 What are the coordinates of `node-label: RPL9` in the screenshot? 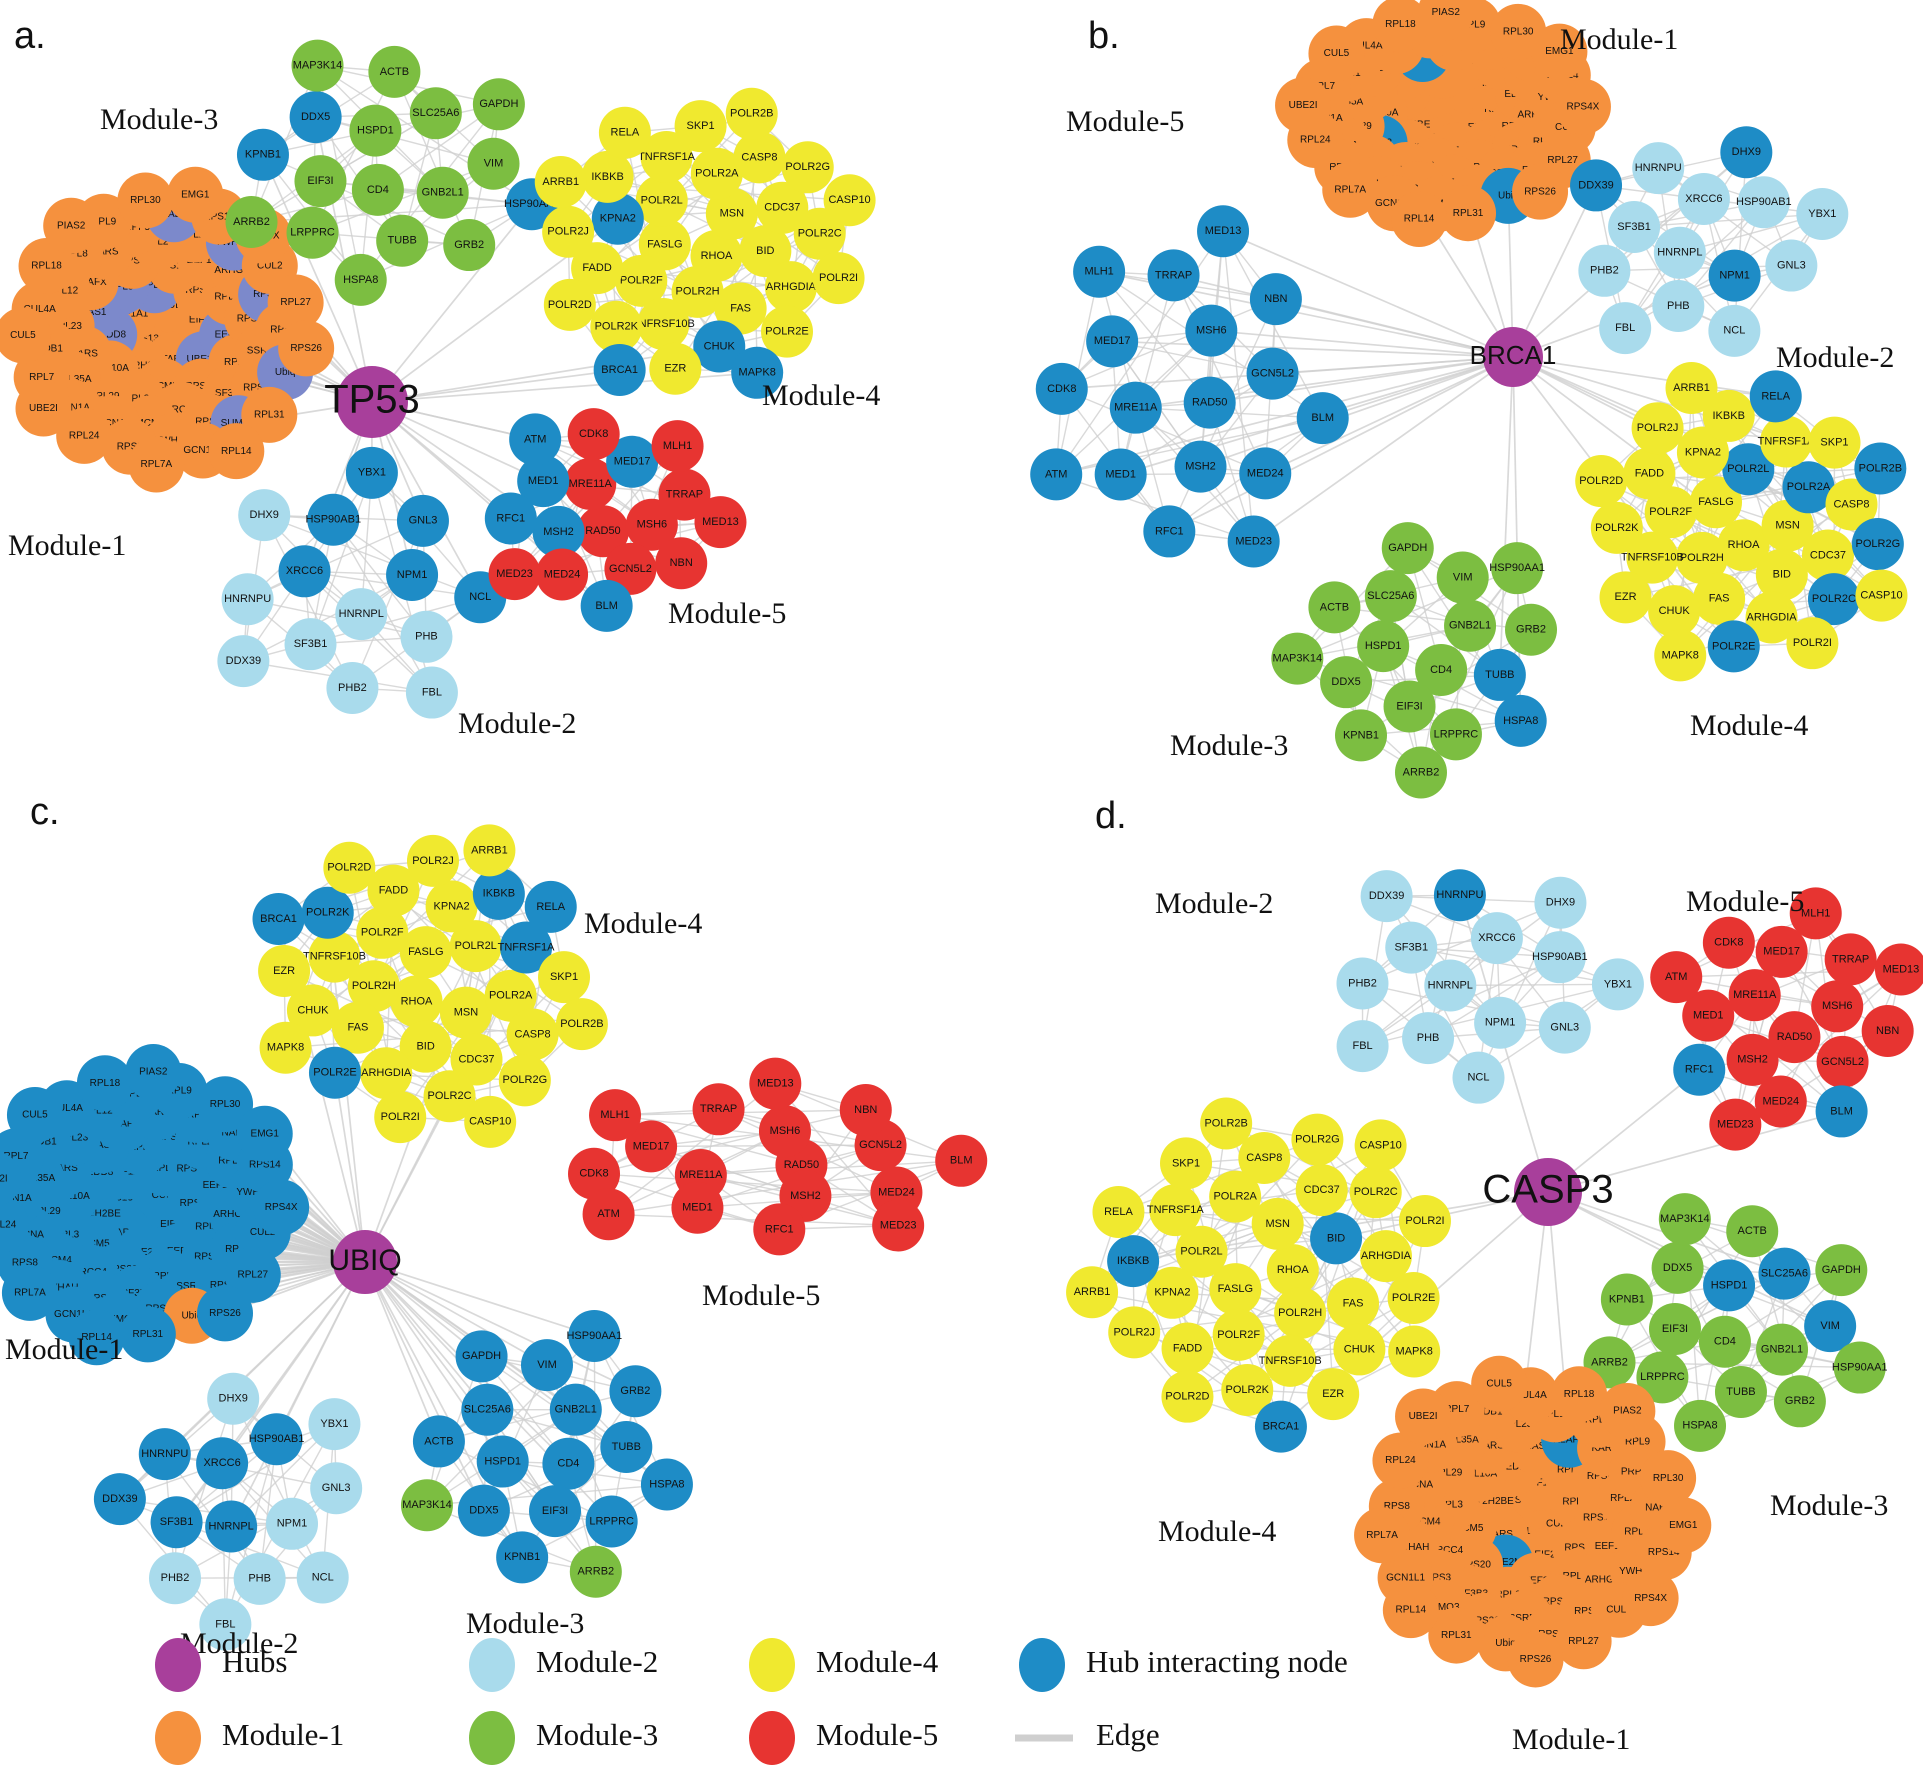 It's located at (1472, 25).